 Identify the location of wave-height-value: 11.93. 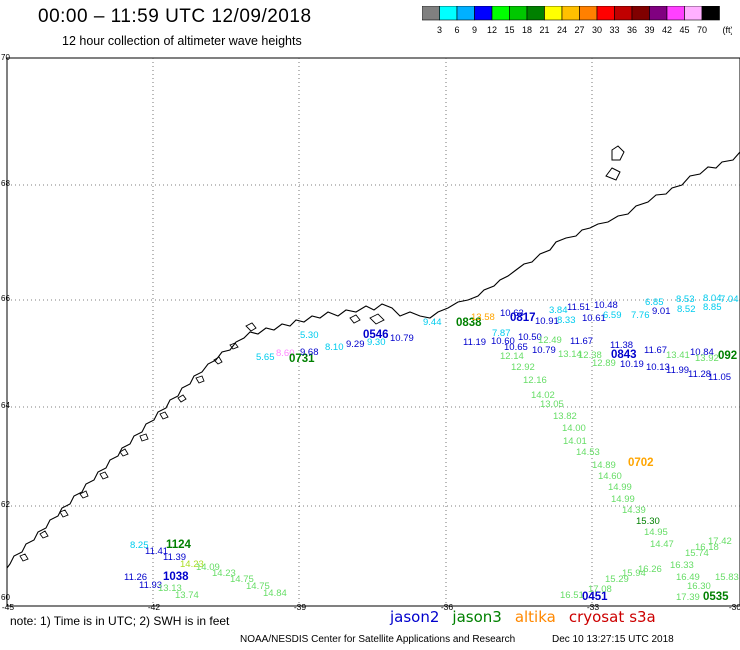
(150, 585).